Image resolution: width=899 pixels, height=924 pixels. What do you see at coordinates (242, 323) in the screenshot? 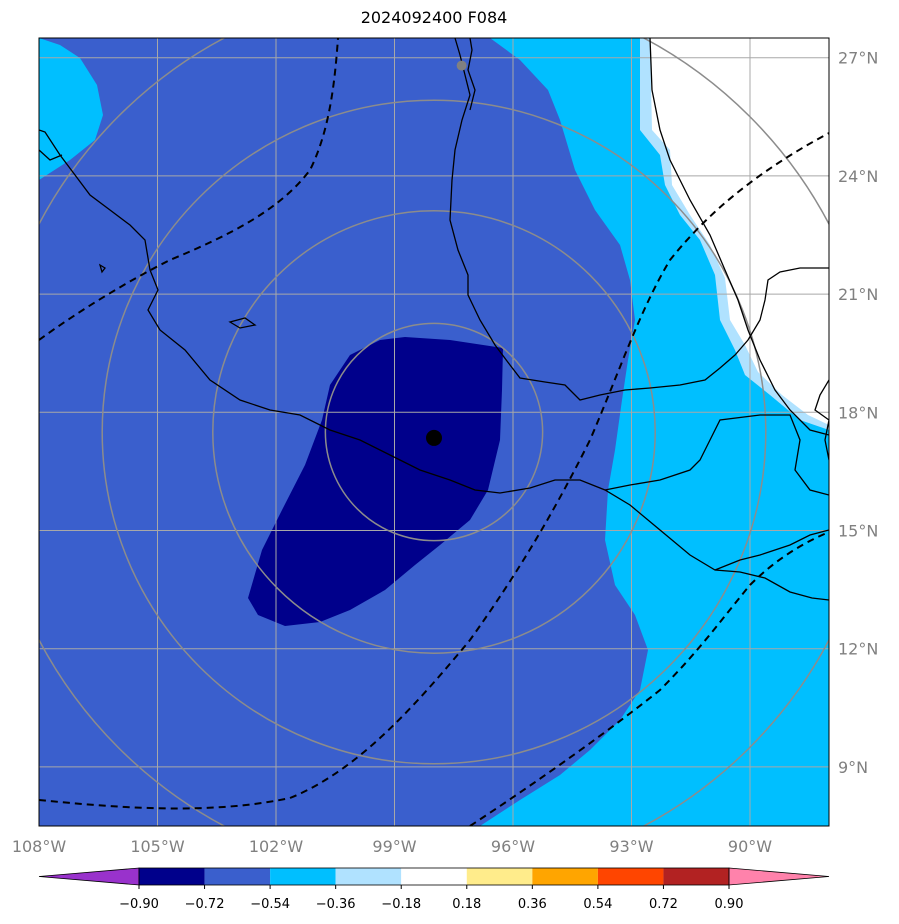
I see `island-islas-marias` at bounding box center [242, 323].